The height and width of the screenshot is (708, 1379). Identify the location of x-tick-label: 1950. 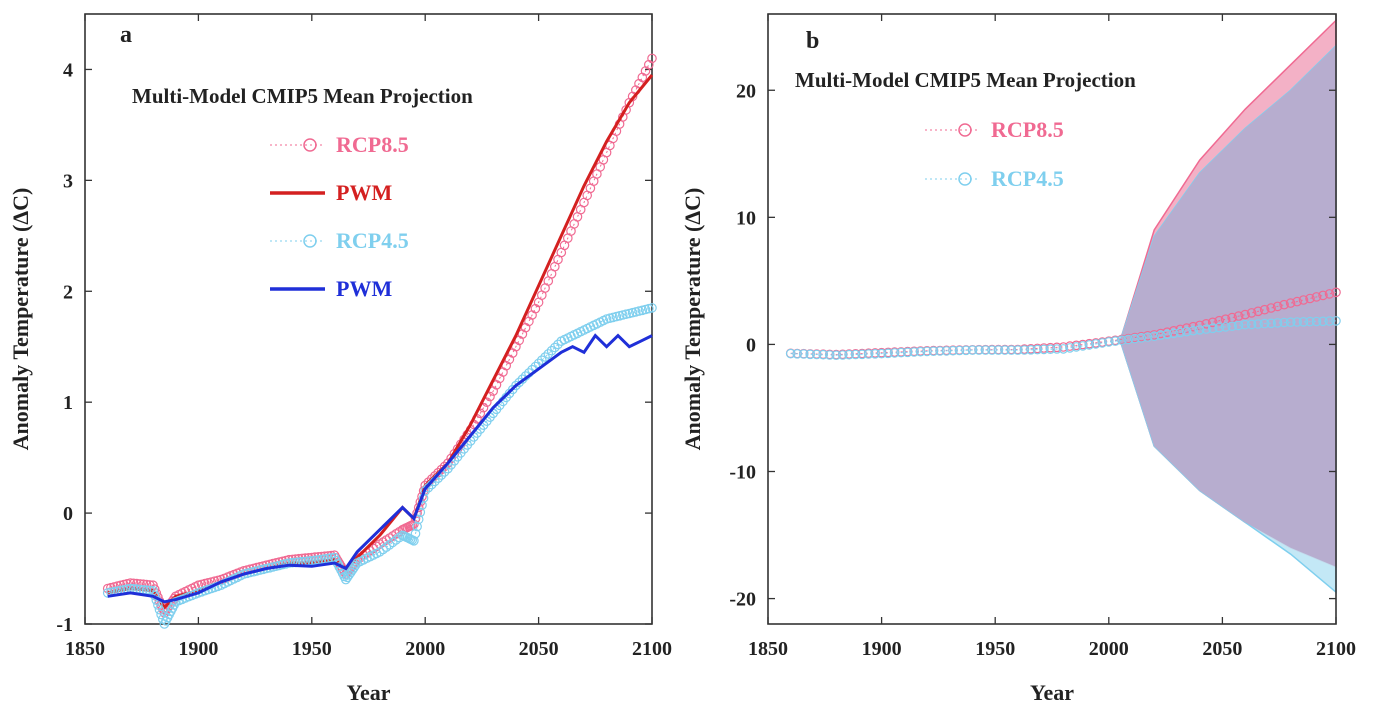
(312, 649).